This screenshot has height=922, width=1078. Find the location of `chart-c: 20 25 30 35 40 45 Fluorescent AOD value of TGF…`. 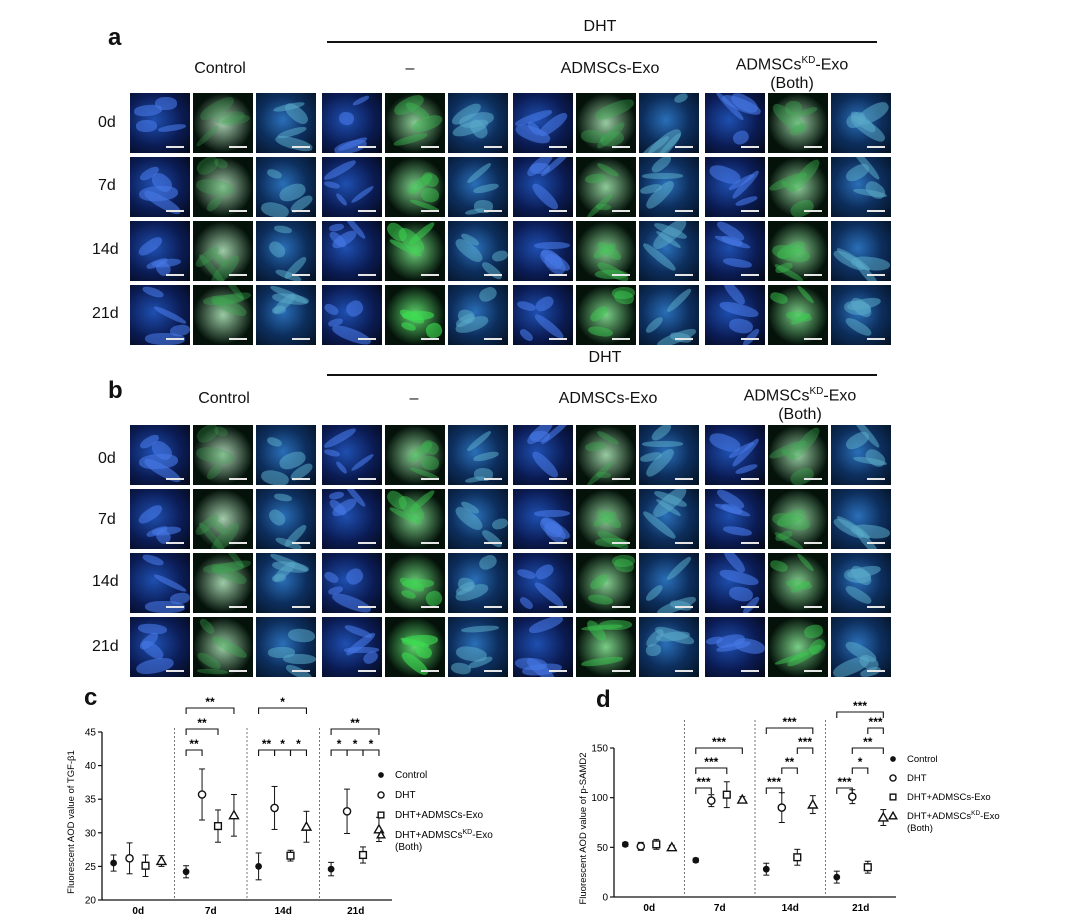

chart-c: 20 25 30 35 40 45 Fluorescent AOD value of TGF… is located at coordinates (279, 806).